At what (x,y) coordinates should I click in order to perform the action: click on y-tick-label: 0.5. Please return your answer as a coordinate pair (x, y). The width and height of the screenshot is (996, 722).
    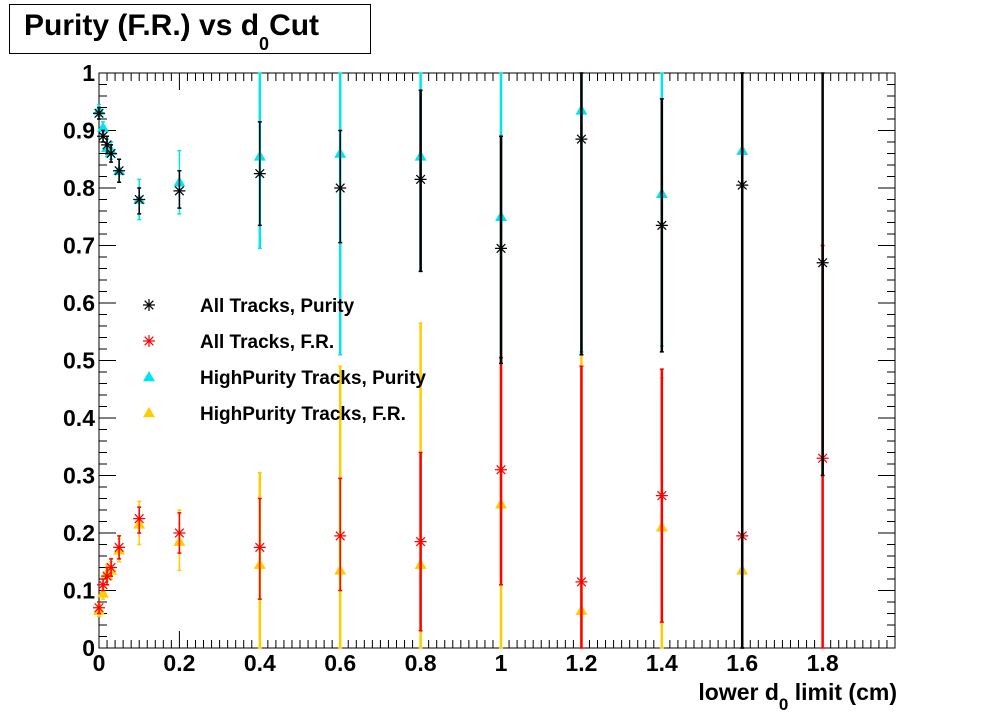
    Looking at the image, I should click on (79, 361).